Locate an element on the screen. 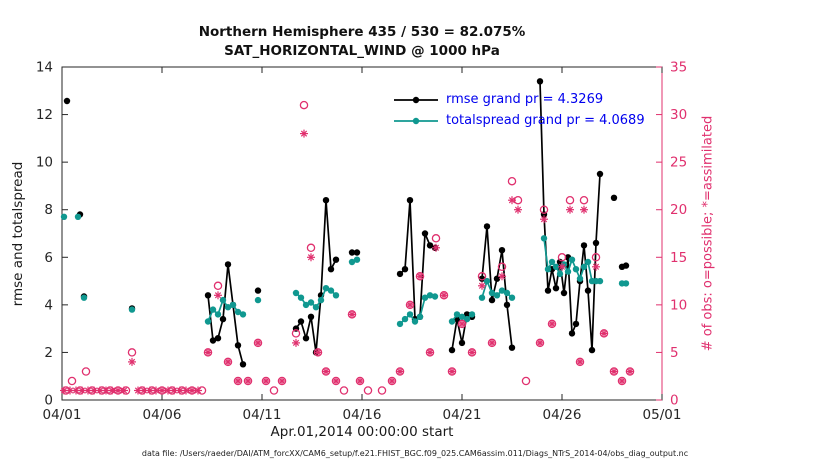  legend-entry-totalspread: totalspread grand pr = 4.0689 is located at coordinates (518, 120).